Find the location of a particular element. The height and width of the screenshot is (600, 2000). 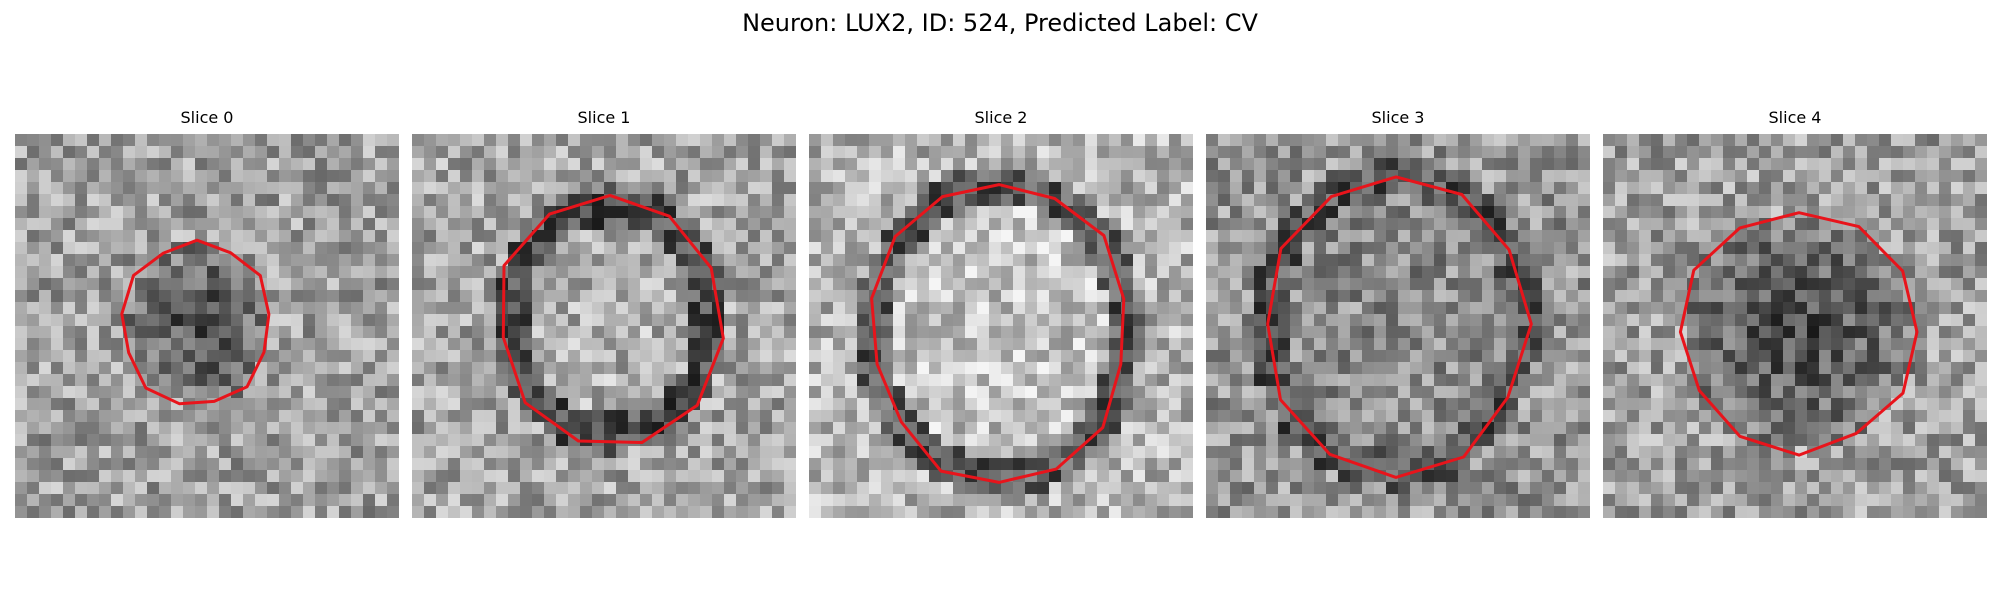

slice-title-2: Slice 2 is located at coordinates (1001, 117).